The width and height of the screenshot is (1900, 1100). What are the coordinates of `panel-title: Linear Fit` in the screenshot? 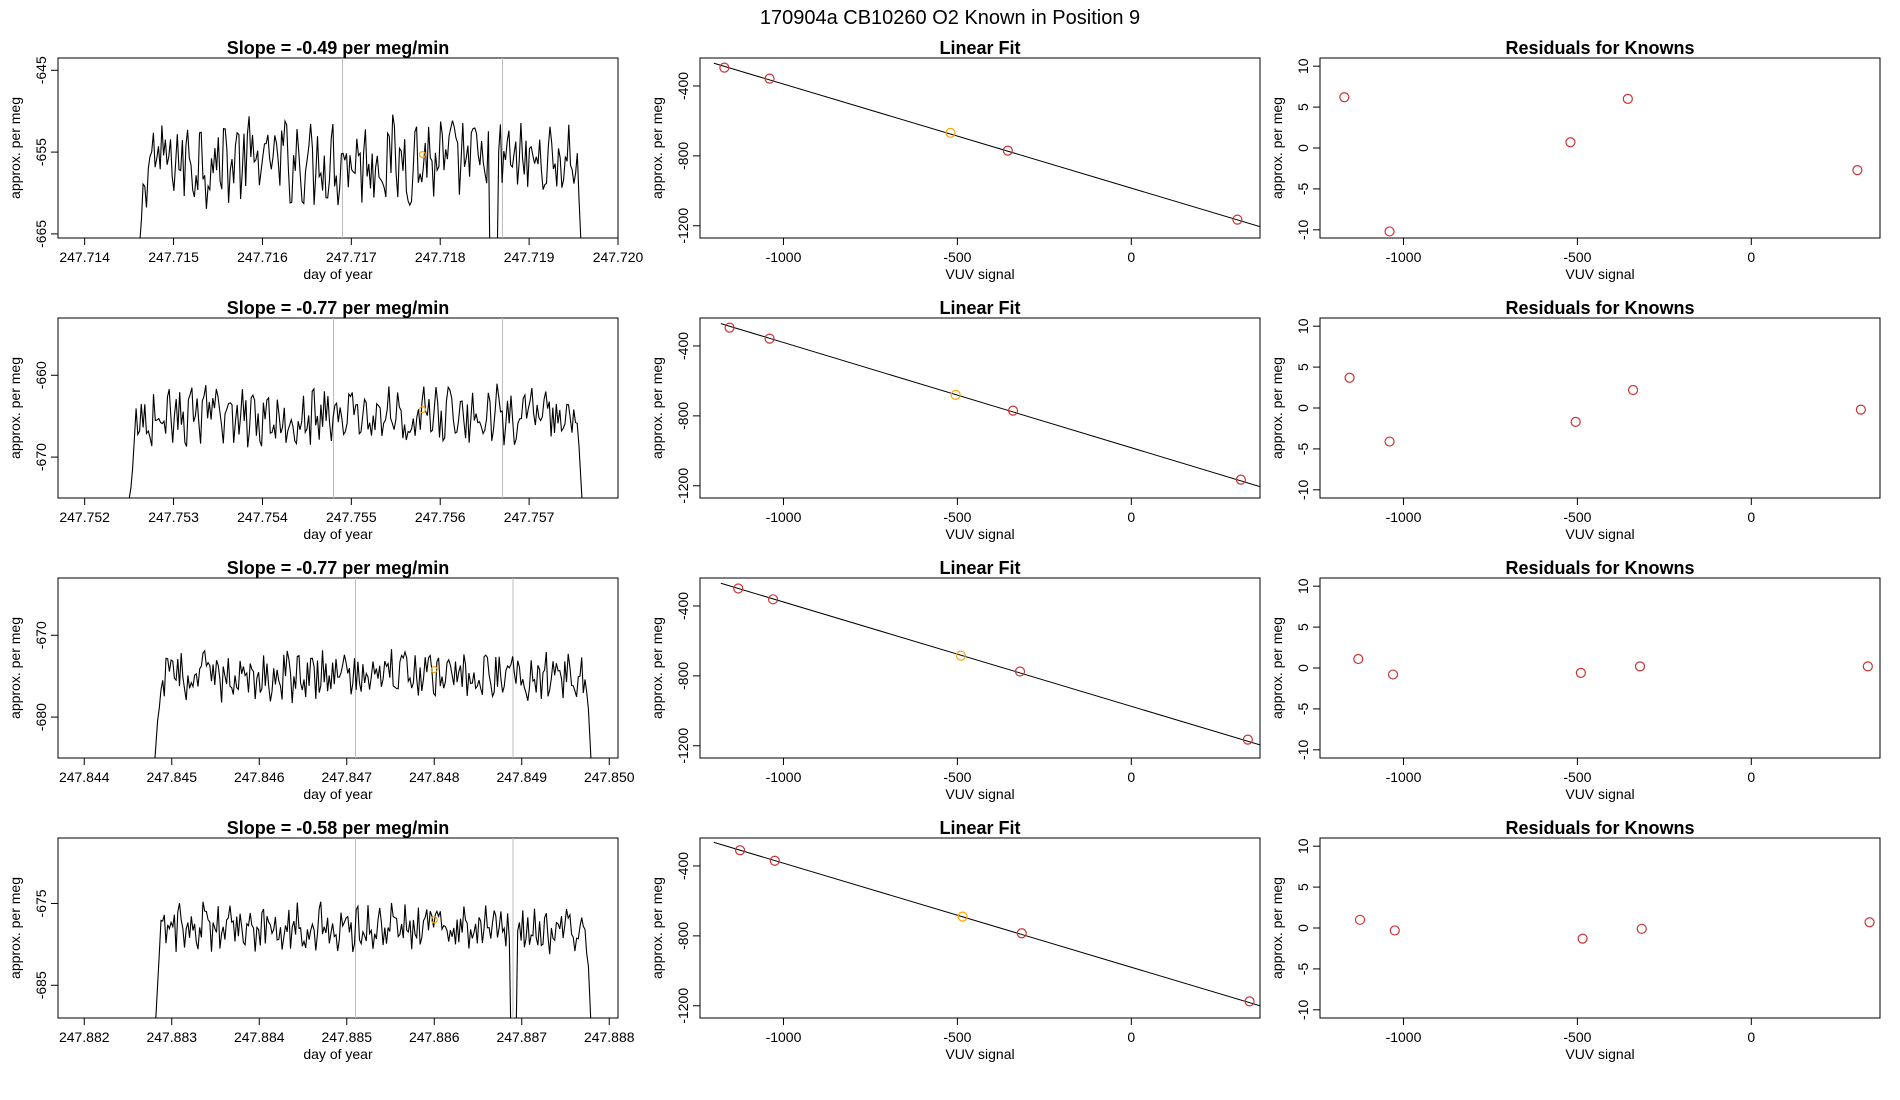 It's located at (979, 828).